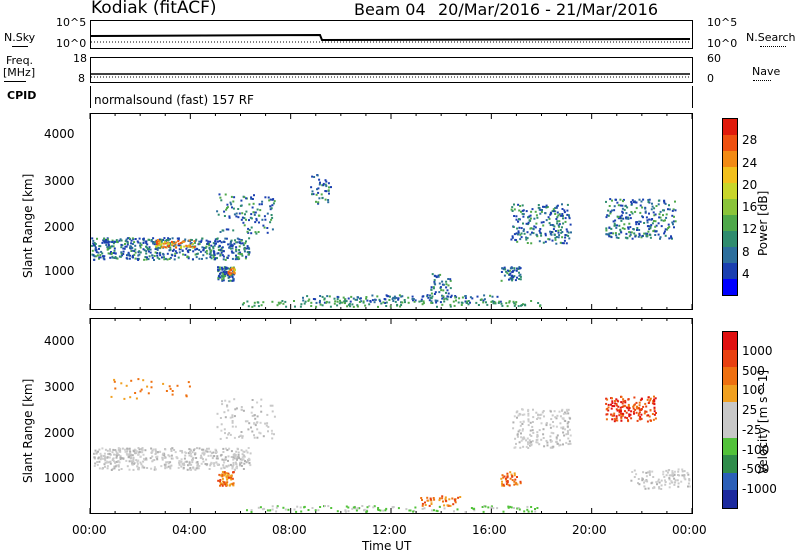 Image resolution: width=800 pixels, height=554 pixels. I want to click on colorbar-tick-label: -500, so click(756, 469).